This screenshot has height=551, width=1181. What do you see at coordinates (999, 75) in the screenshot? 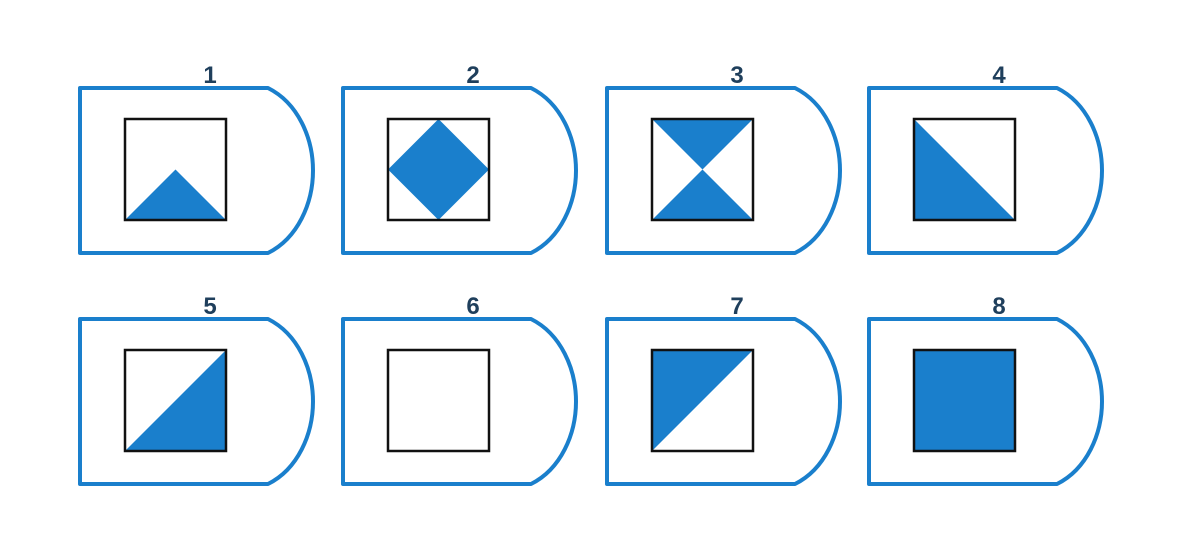
I see `card-number: 4` at bounding box center [999, 75].